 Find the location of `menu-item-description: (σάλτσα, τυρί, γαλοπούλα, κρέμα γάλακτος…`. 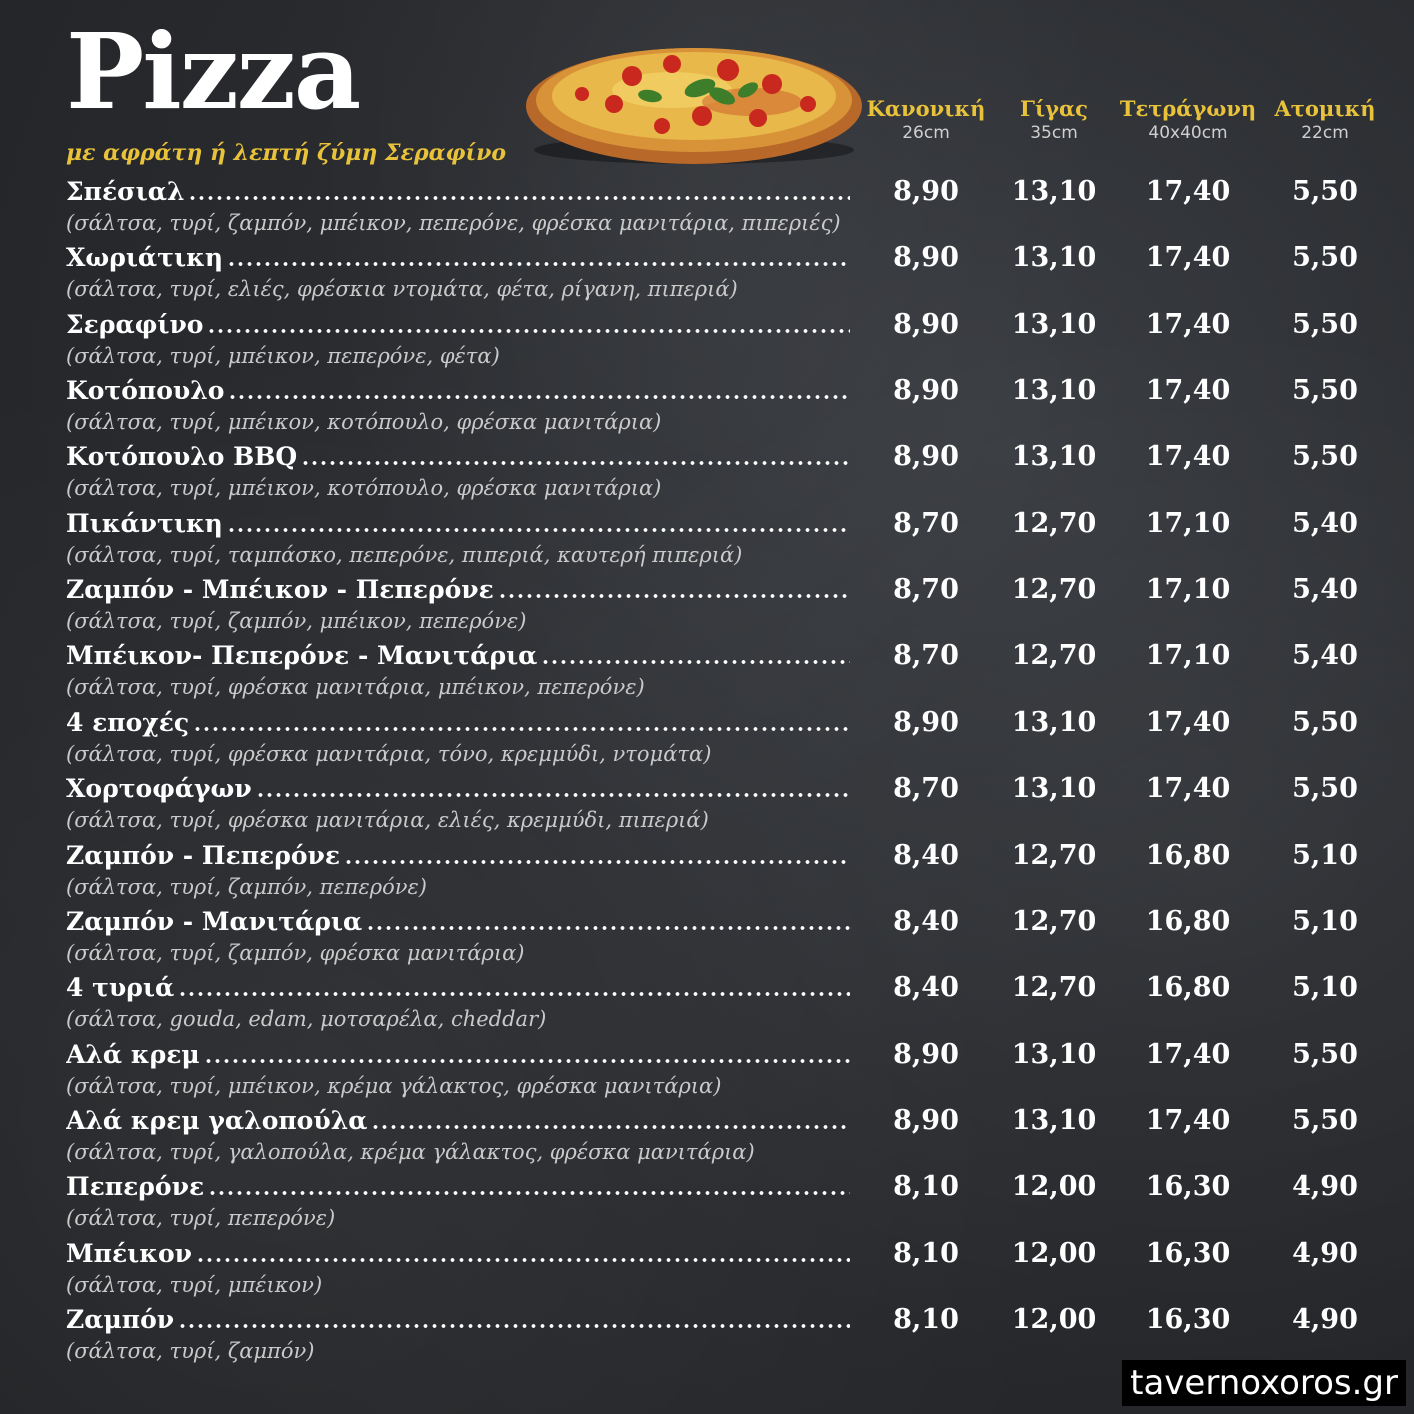

menu-item-description: (σάλτσα, τυρί, γαλοπούλα, κρέμα γάλακτος… is located at coordinates (410, 1151).